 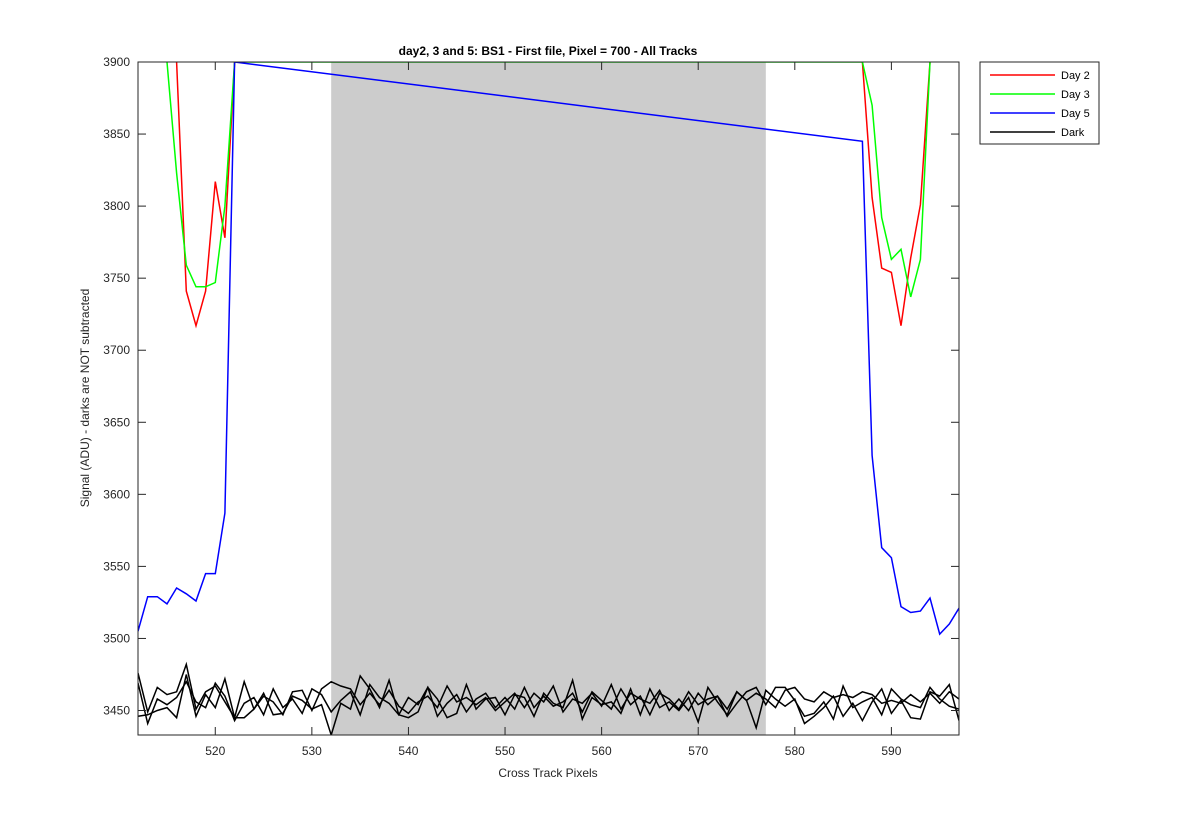 I want to click on legend-label: Day 2, so click(x=1075, y=76).